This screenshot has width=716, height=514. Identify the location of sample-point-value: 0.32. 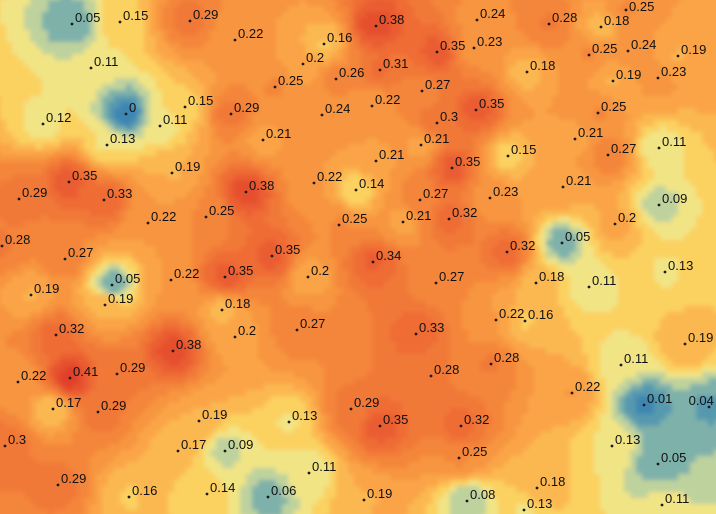
(71, 328).